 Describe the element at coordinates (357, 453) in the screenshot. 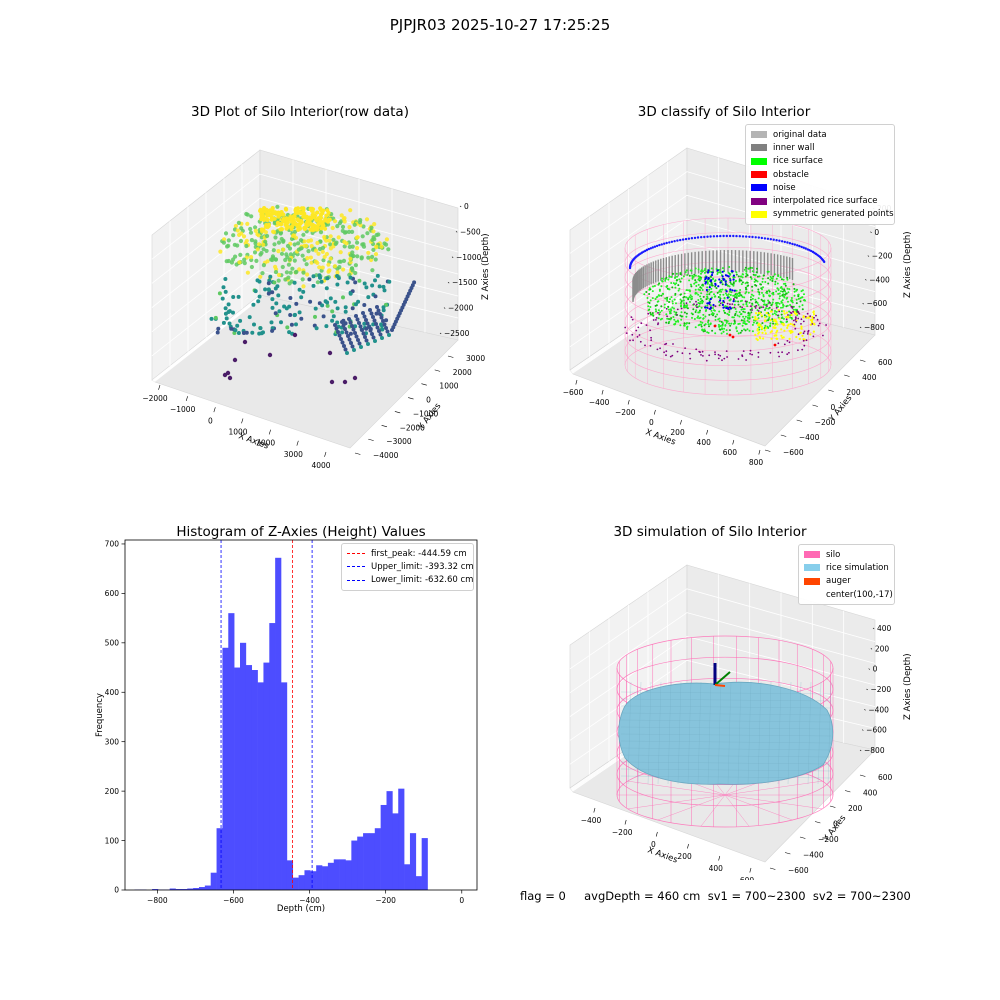

I see `panel-raw-y-tick-mark` at that location.